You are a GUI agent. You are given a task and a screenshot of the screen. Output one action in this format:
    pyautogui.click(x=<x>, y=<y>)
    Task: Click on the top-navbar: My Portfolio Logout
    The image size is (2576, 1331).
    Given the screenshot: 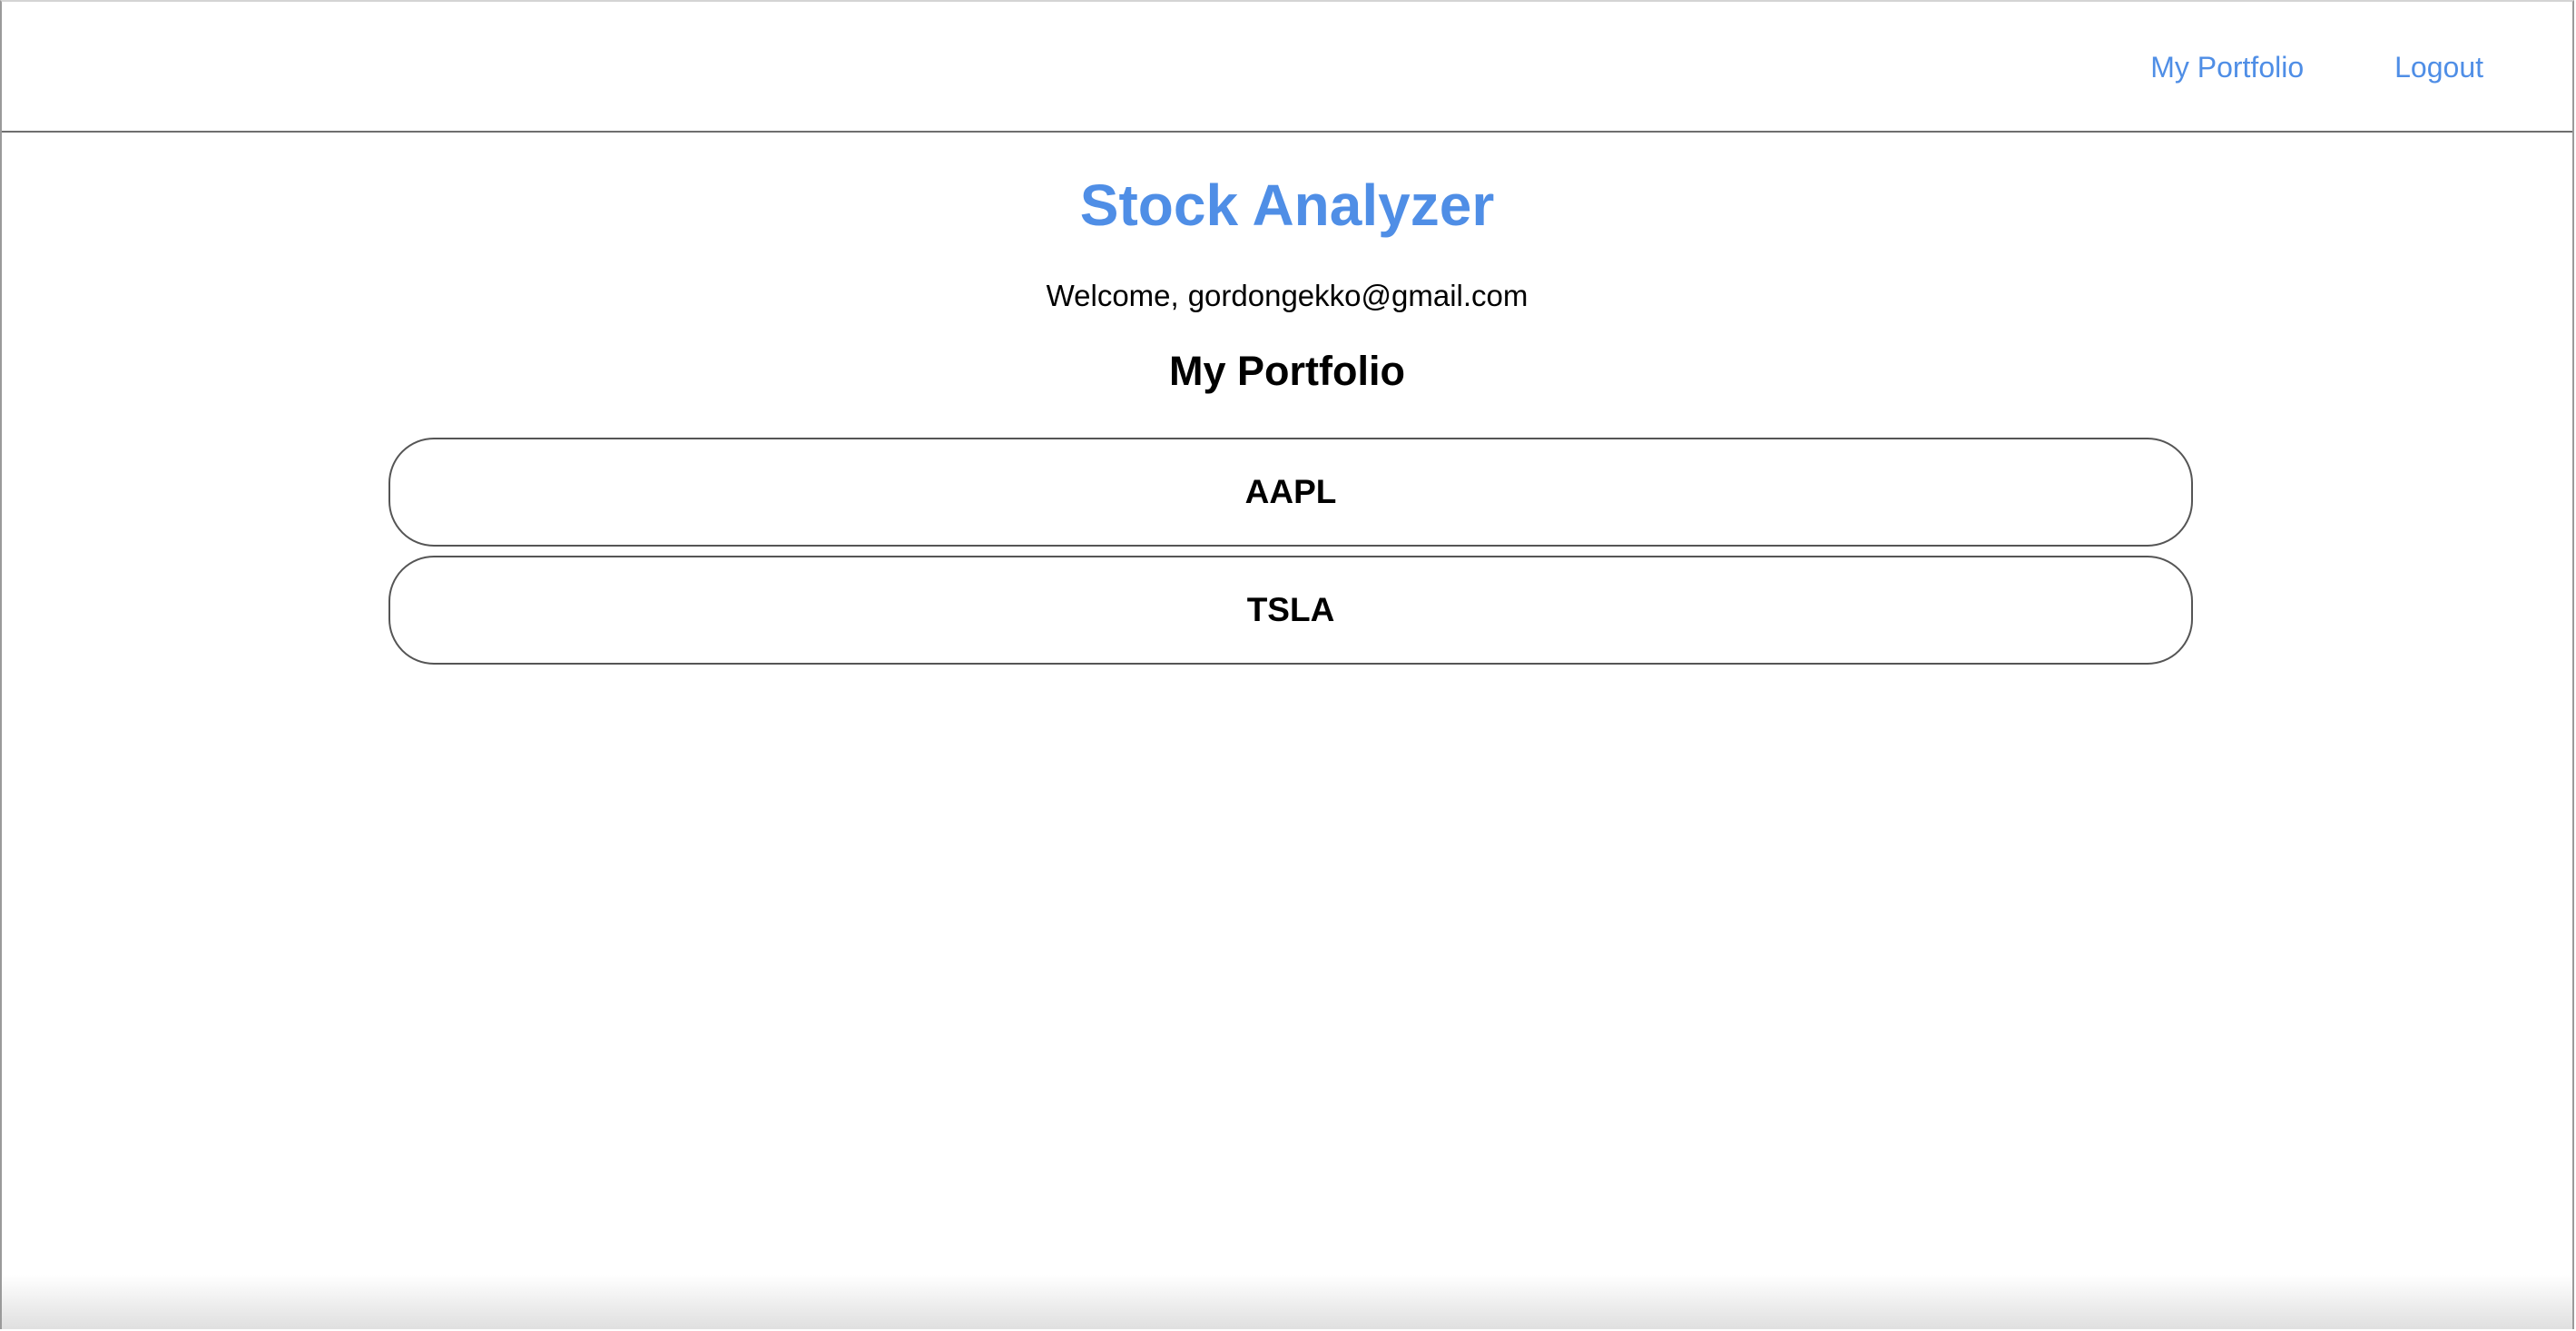 What is the action you would take?
    pyautogui.click(x=1287, y=67)
    